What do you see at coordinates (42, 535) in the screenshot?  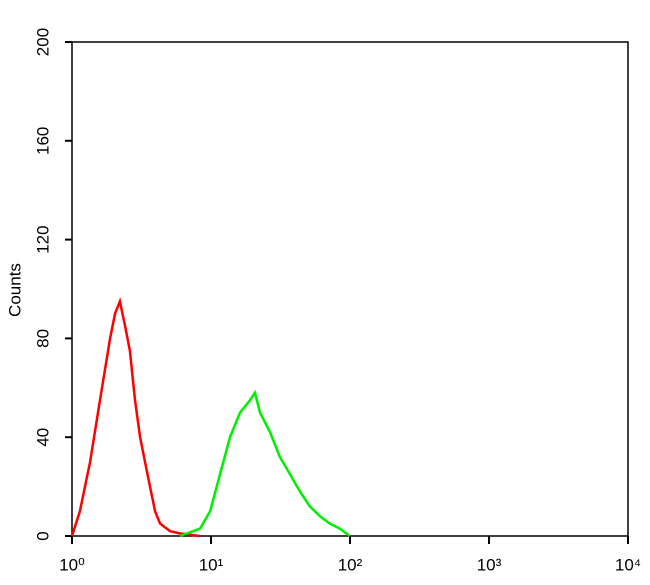 I see `y-tick-label: 0` at bounding box center [42, 535].